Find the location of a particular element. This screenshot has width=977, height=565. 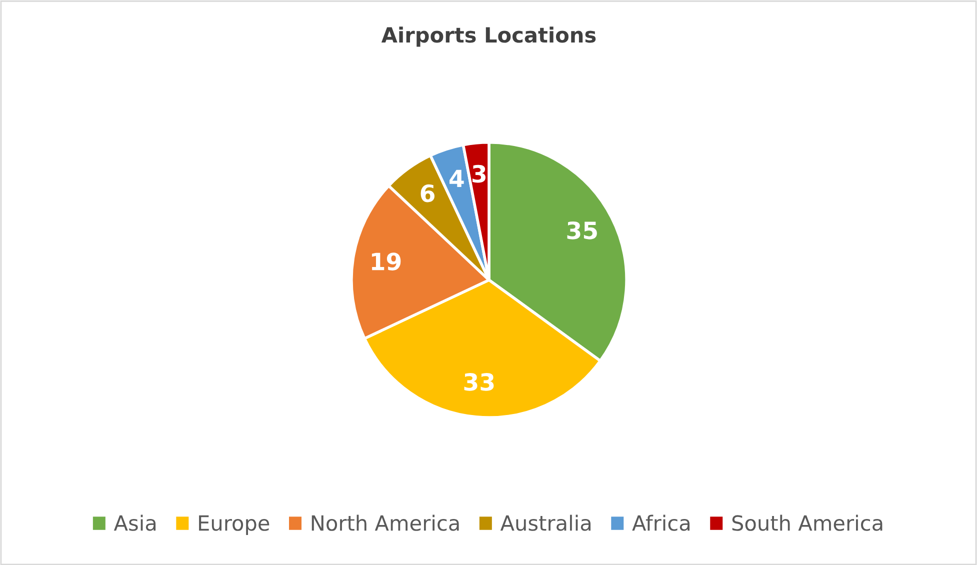

legend-label: Europe is located at coordinates (234, 525).